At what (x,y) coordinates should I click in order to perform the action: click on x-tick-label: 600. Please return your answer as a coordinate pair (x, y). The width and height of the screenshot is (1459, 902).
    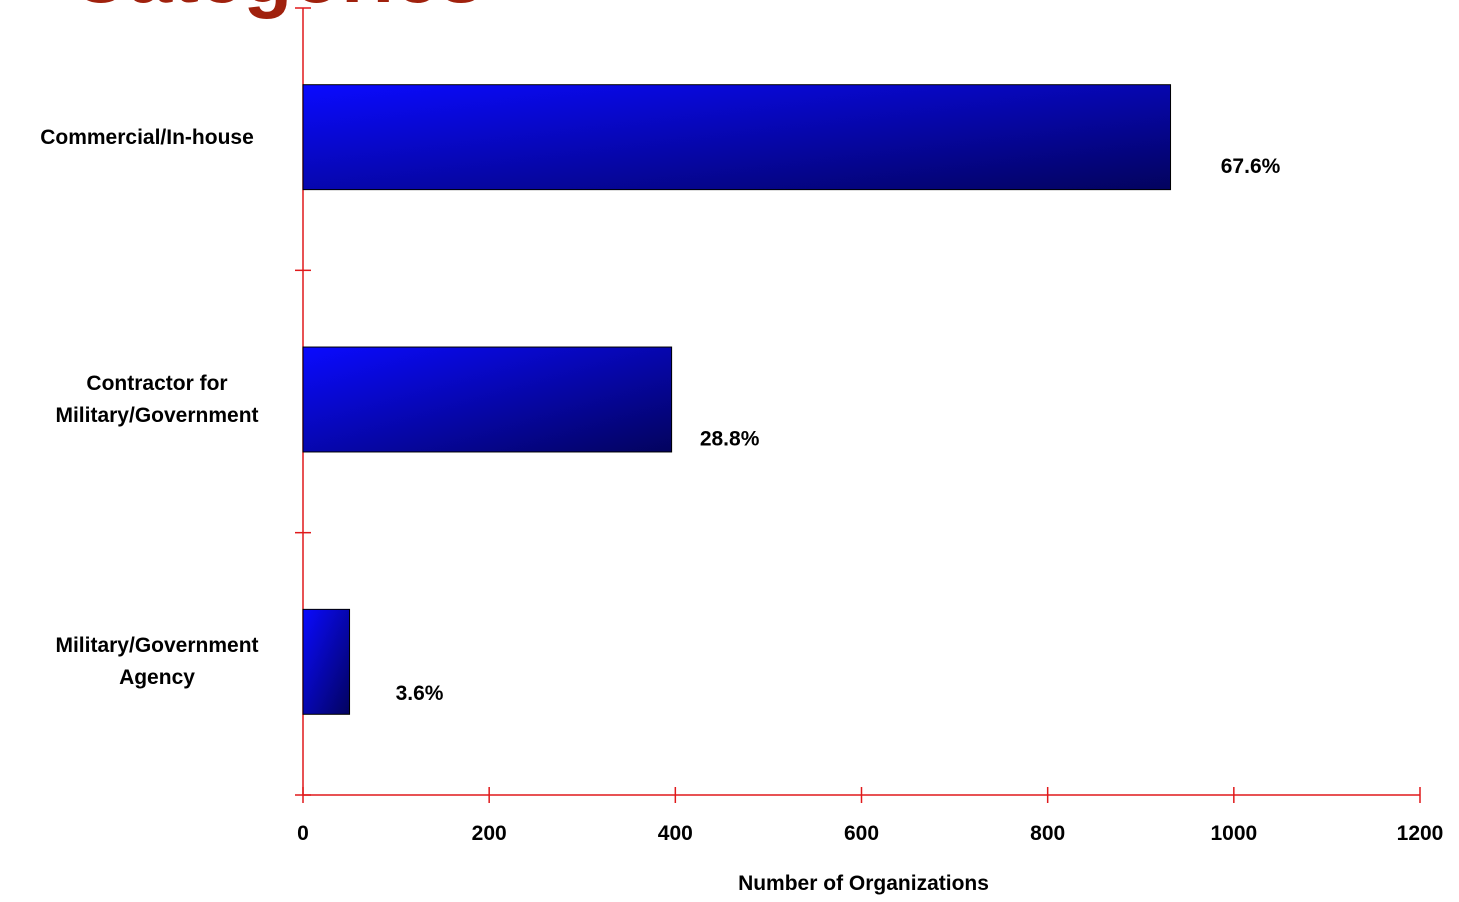
    Looking at the image, I should click on (861, 833).